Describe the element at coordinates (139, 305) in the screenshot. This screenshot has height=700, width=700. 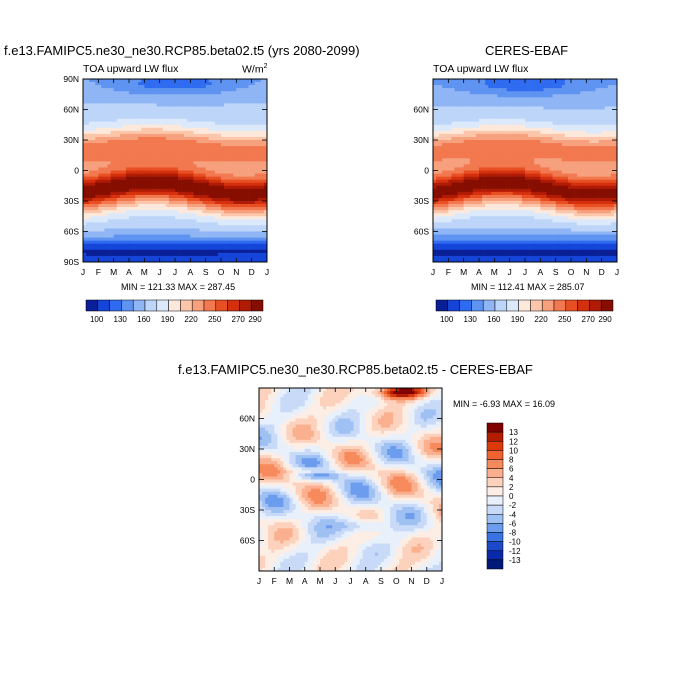
I see `panel1-colorbar-swatch` at that location.